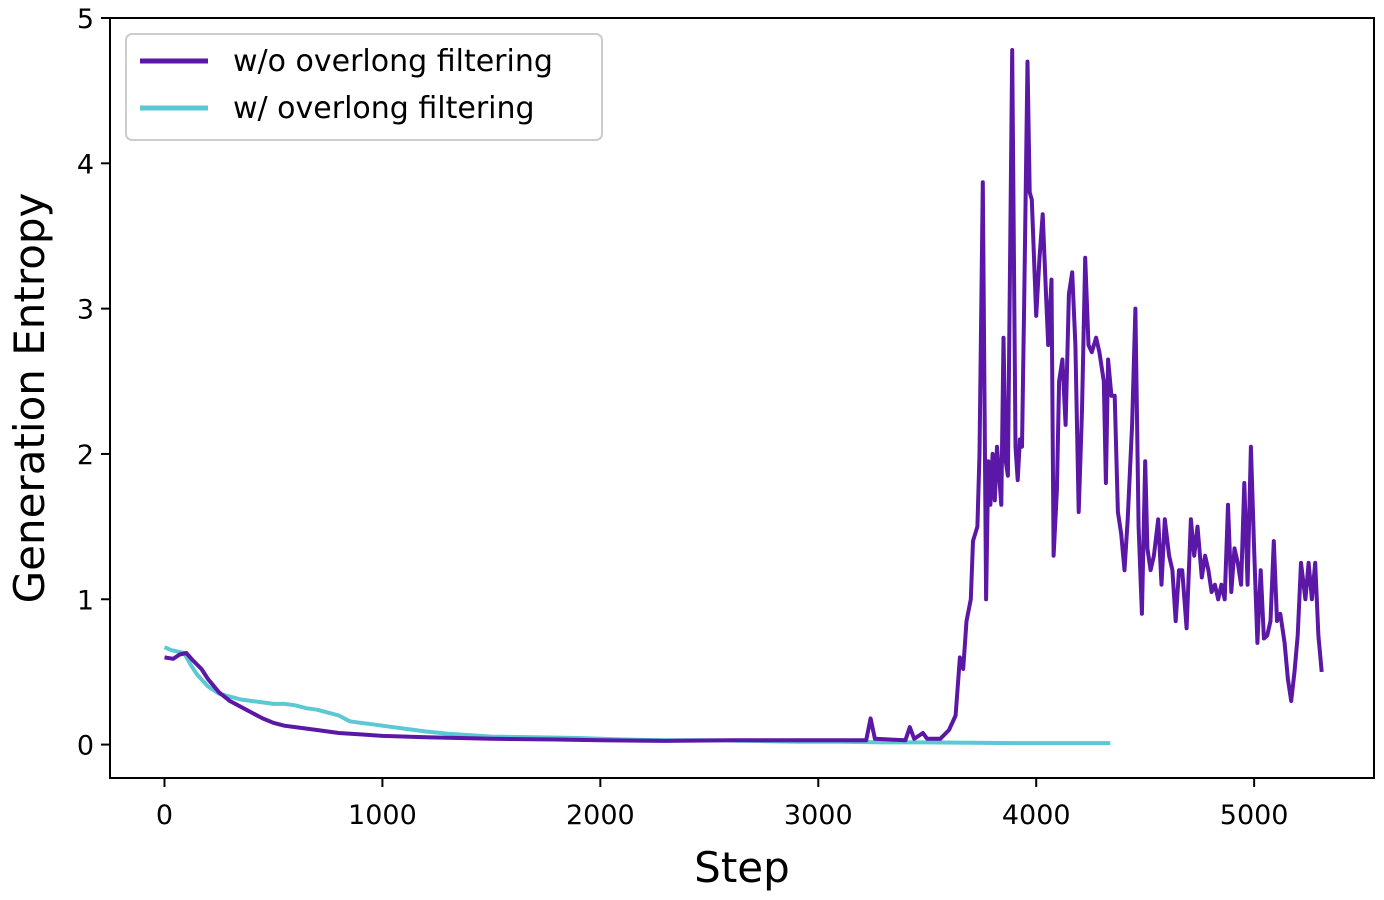  Describe the element at coordinates (722, 804) in the screenshot. I see `x-axis: 0 1000 2000 3000 4000 5000` at that location.